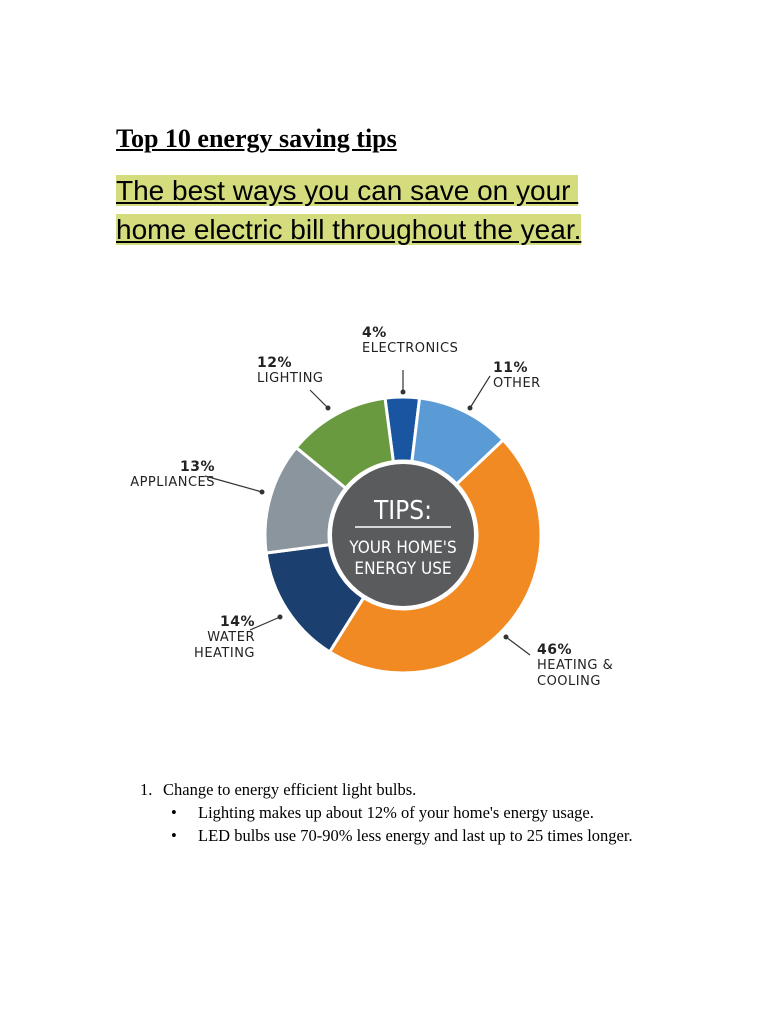 The height and width of the screenshot is (1024, 768). What do you see at coordinates (256, 138) in the screenshot?
I see `title: Top 10 energy saving tips` at bounding box center [256, 138].